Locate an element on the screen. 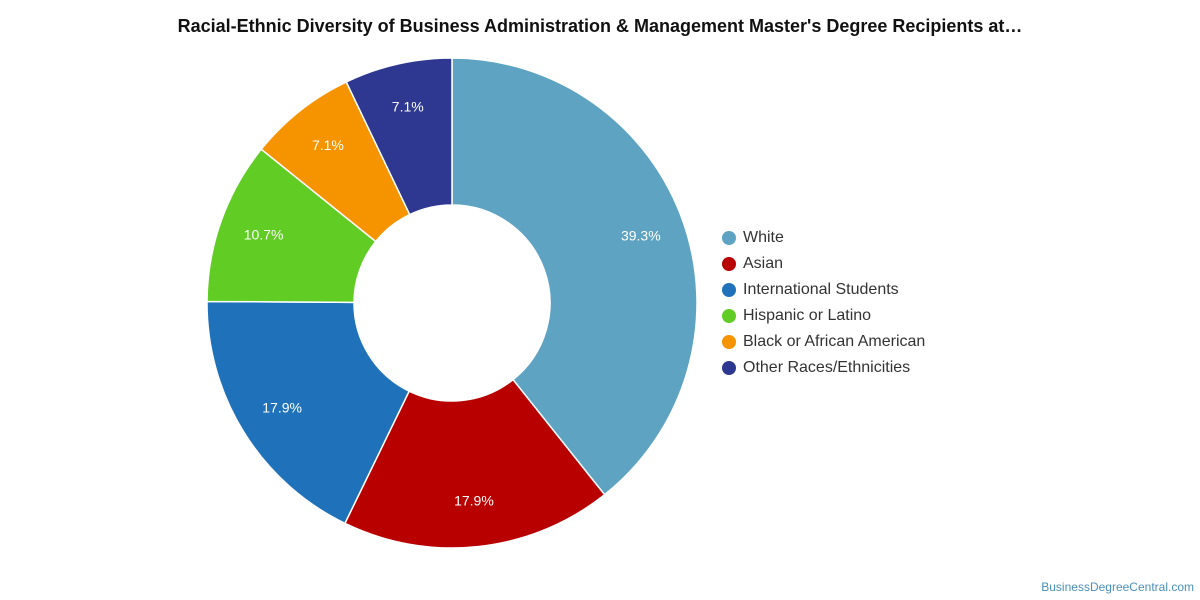 This screenshot has height=600, width=1200. legend-item-white: White is located at coordinates (753, 237).